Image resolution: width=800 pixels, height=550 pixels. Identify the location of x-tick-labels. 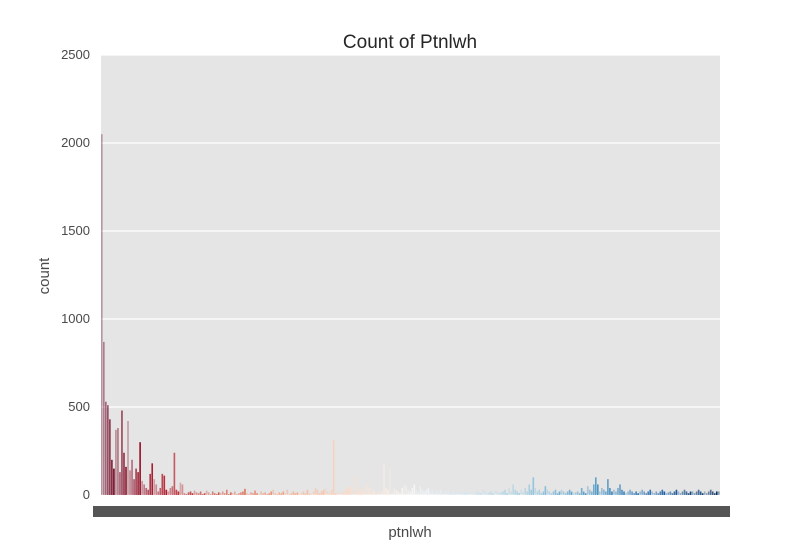
(411, 511).